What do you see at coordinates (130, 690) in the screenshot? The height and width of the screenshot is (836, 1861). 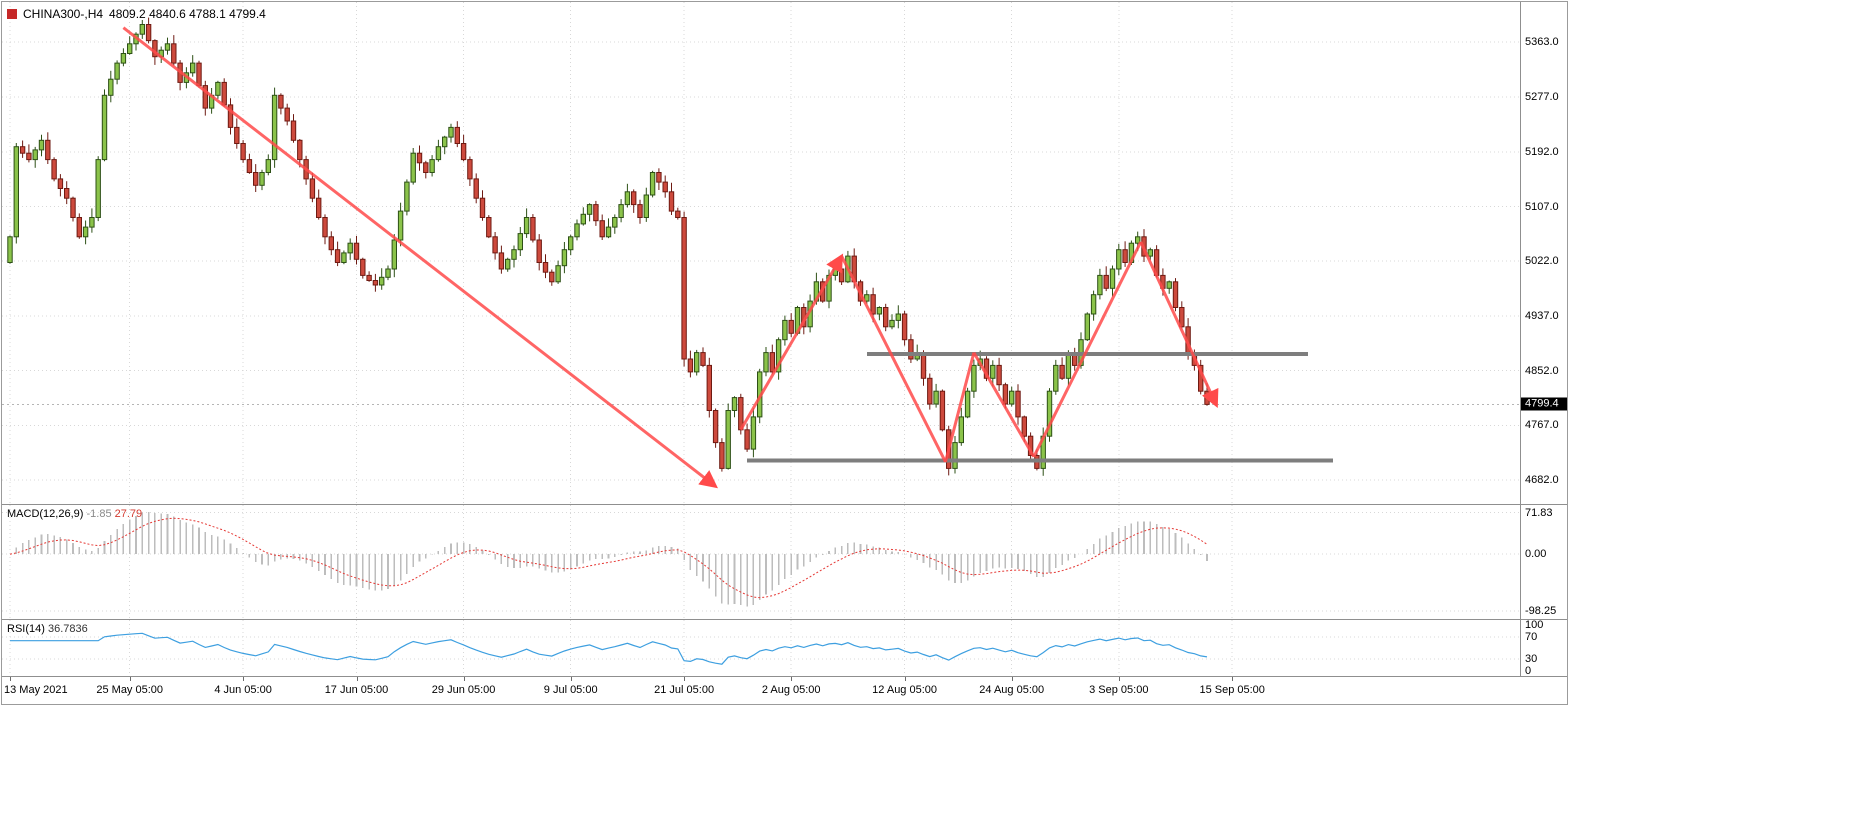 I see `time-tick-label: 25 May 05:00` at bounding box center [130, 690].